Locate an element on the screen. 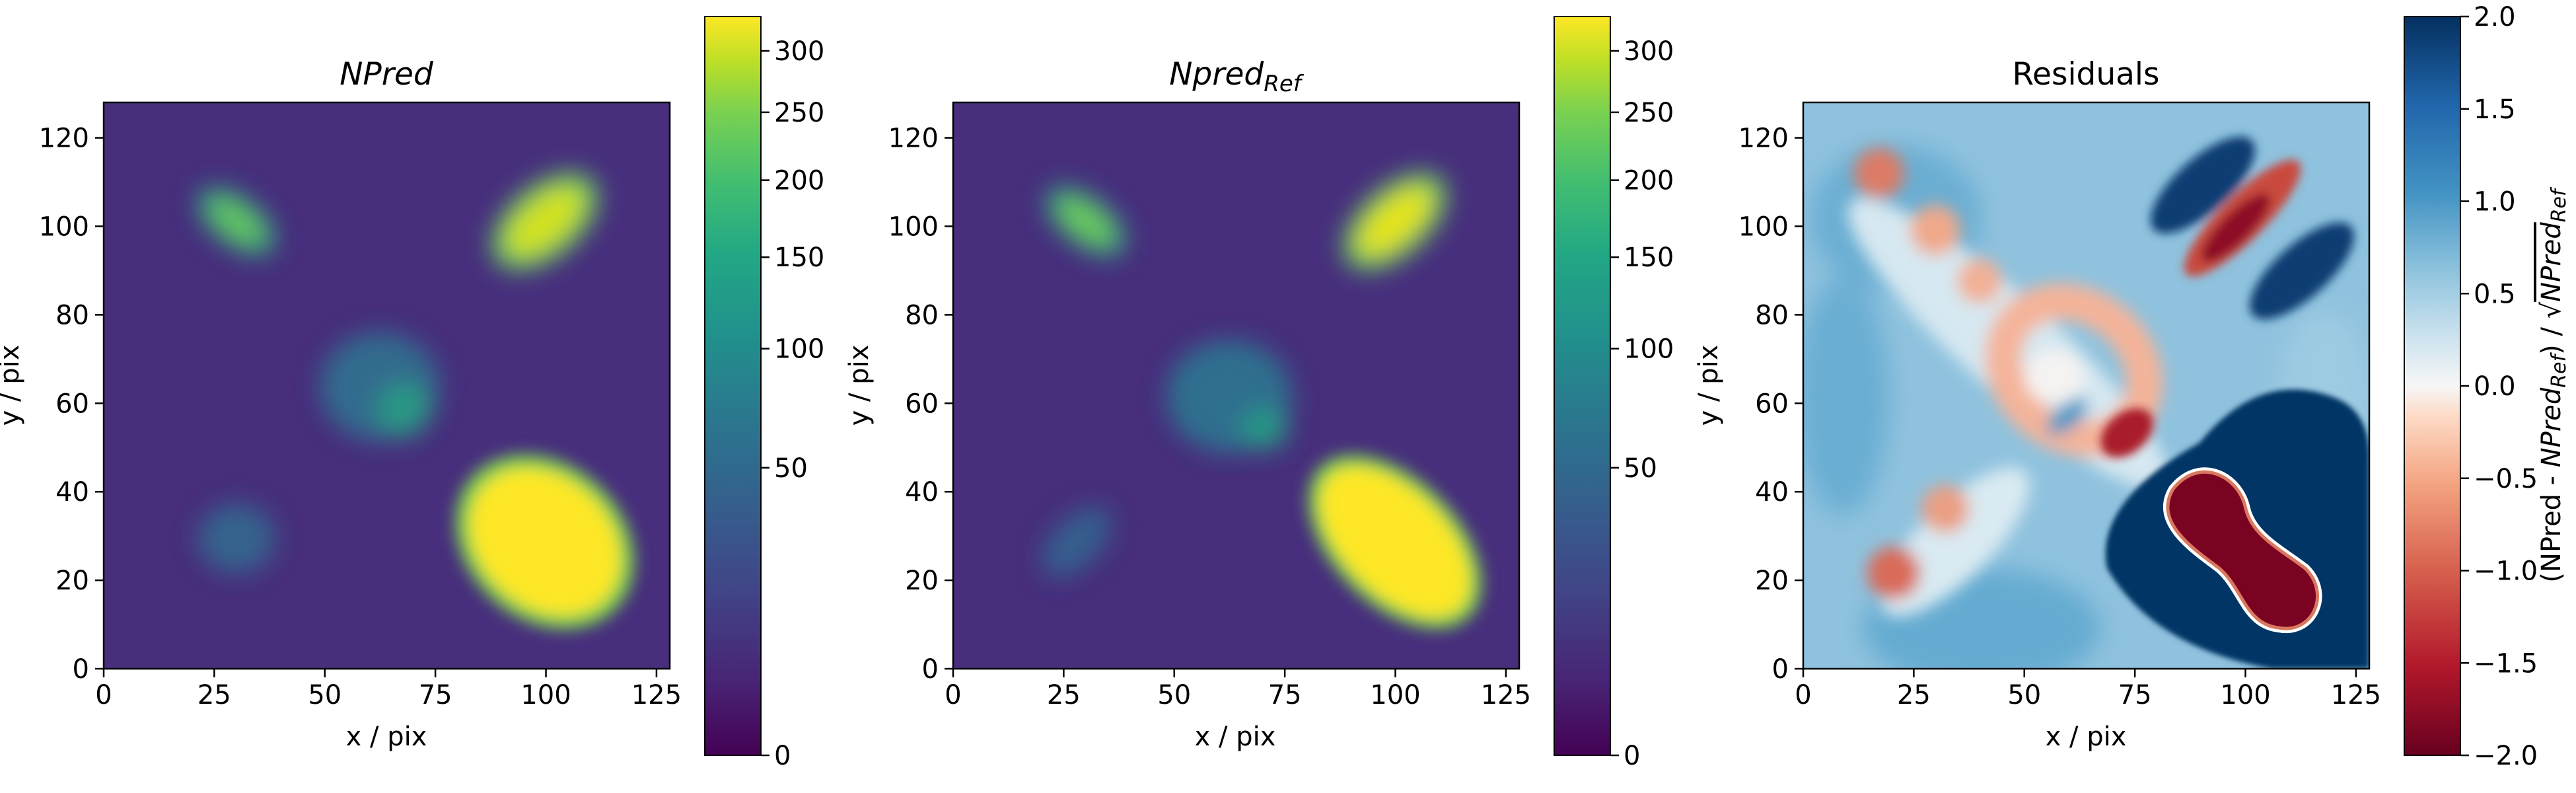  chart-title: NPred is located at coordinates (387, 75).